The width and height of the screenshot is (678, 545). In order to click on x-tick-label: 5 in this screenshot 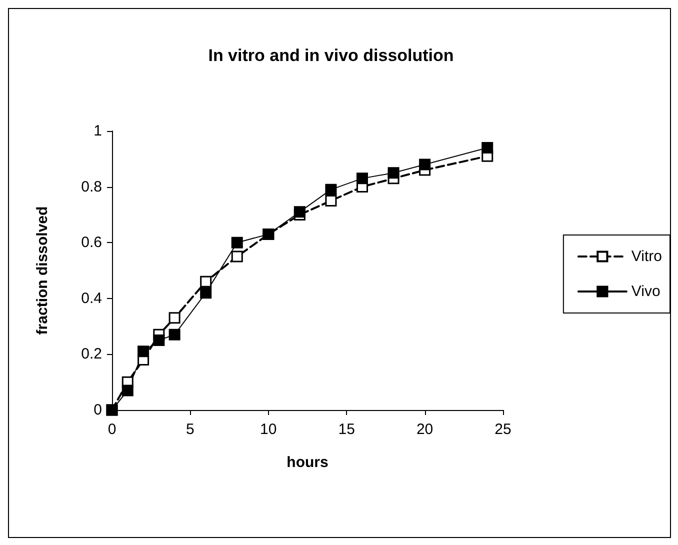, I will do `click(190, 429)`.